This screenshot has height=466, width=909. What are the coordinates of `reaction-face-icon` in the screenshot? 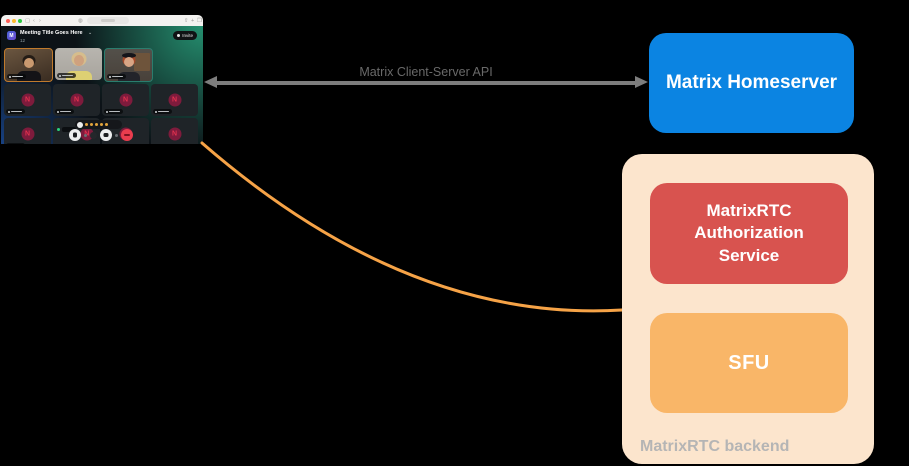 It's located at (80, 124).